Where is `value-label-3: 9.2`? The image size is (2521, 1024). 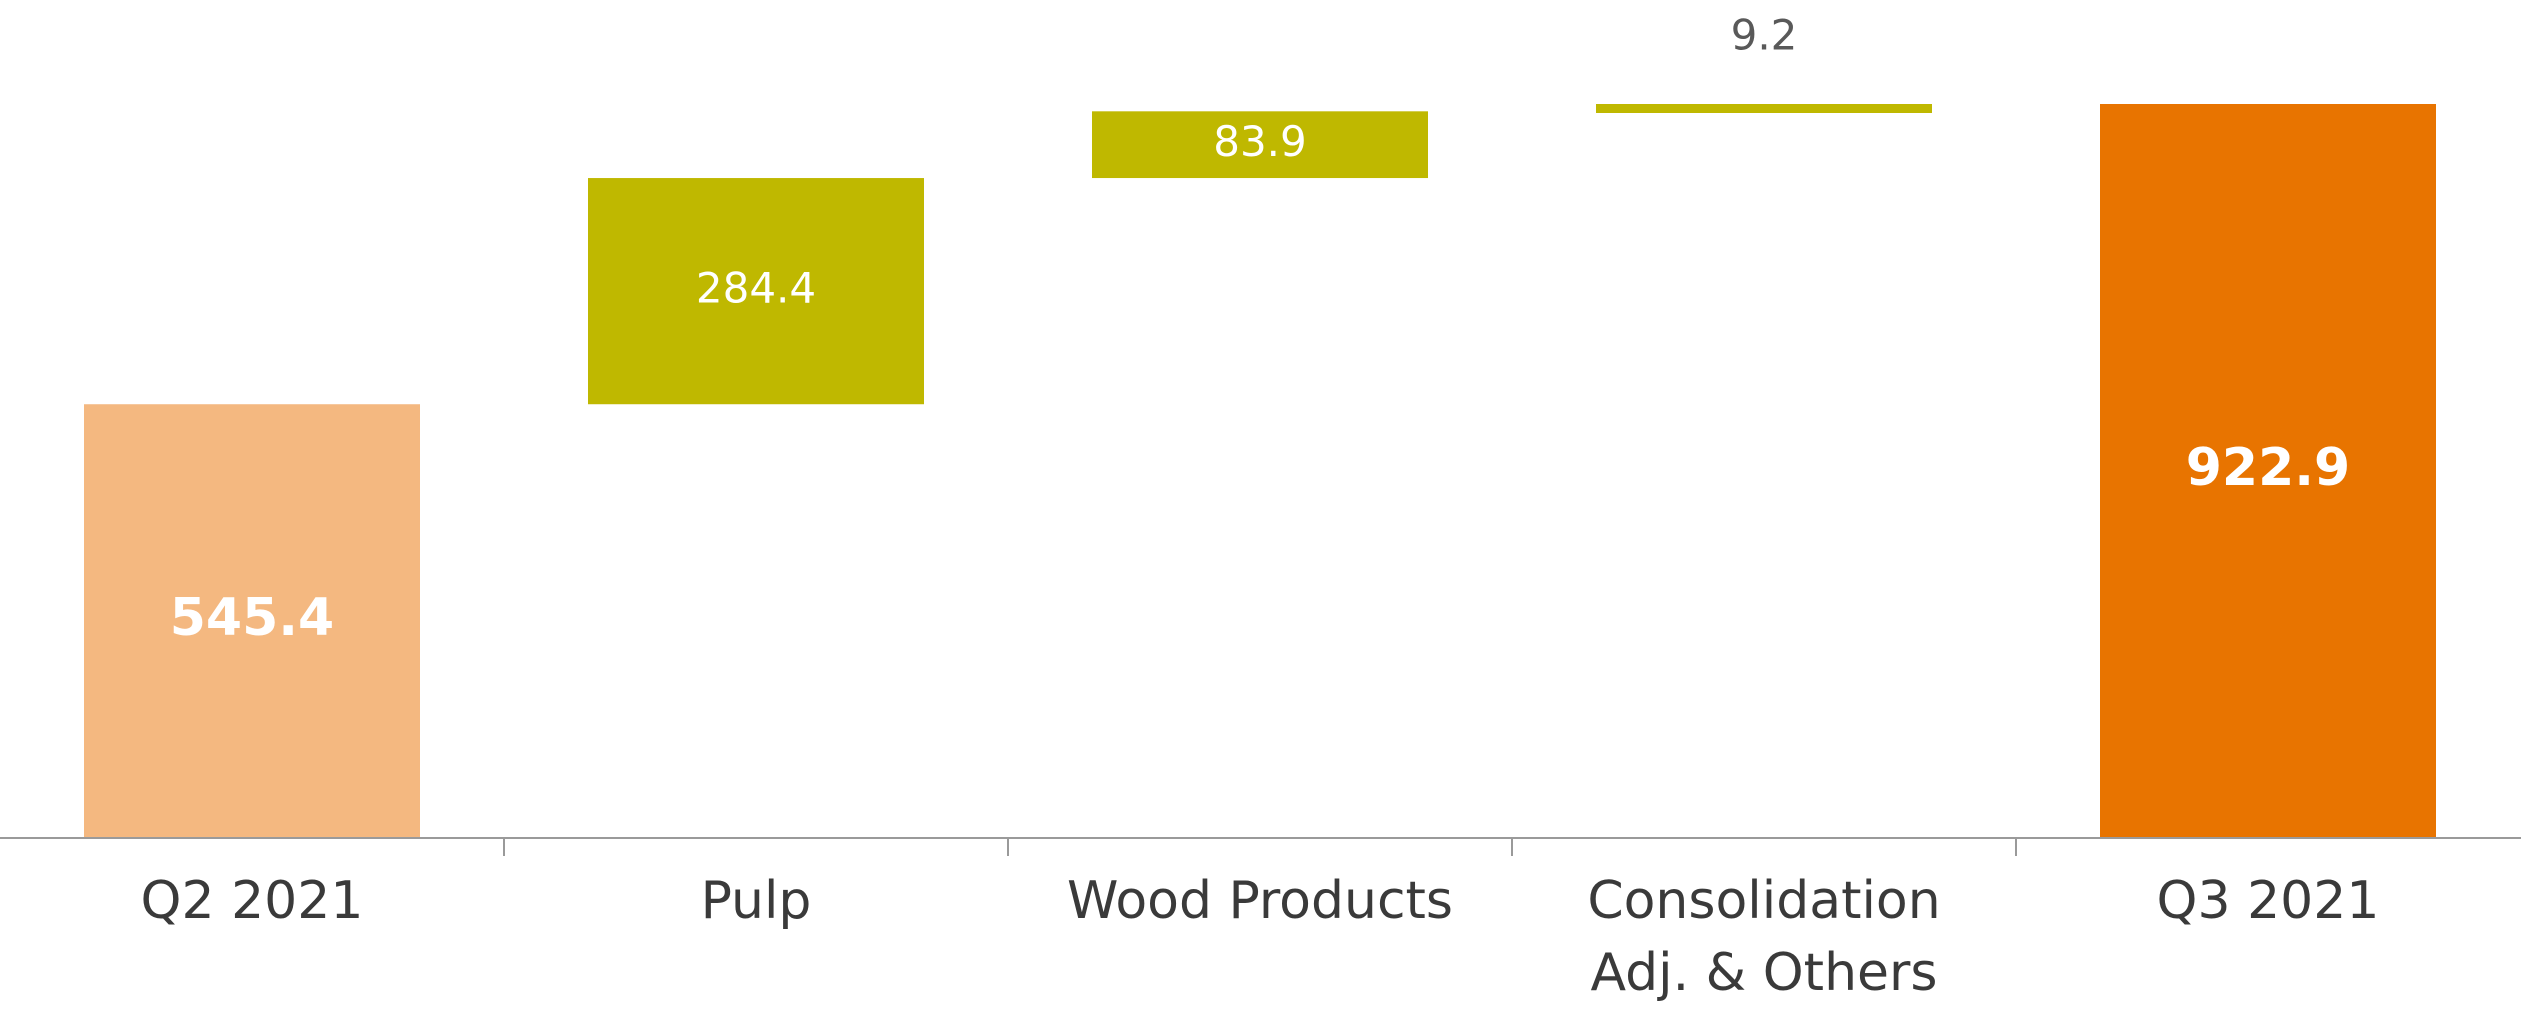
value-label-3: 9.2 is located at coordinates (1764, 35).